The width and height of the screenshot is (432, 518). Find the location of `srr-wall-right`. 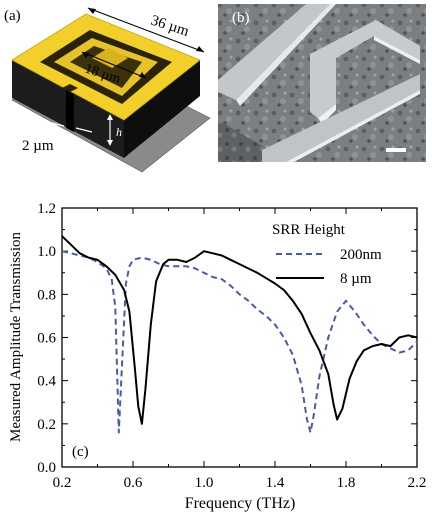

srr-wall-right is located at coordinates (162, 109).